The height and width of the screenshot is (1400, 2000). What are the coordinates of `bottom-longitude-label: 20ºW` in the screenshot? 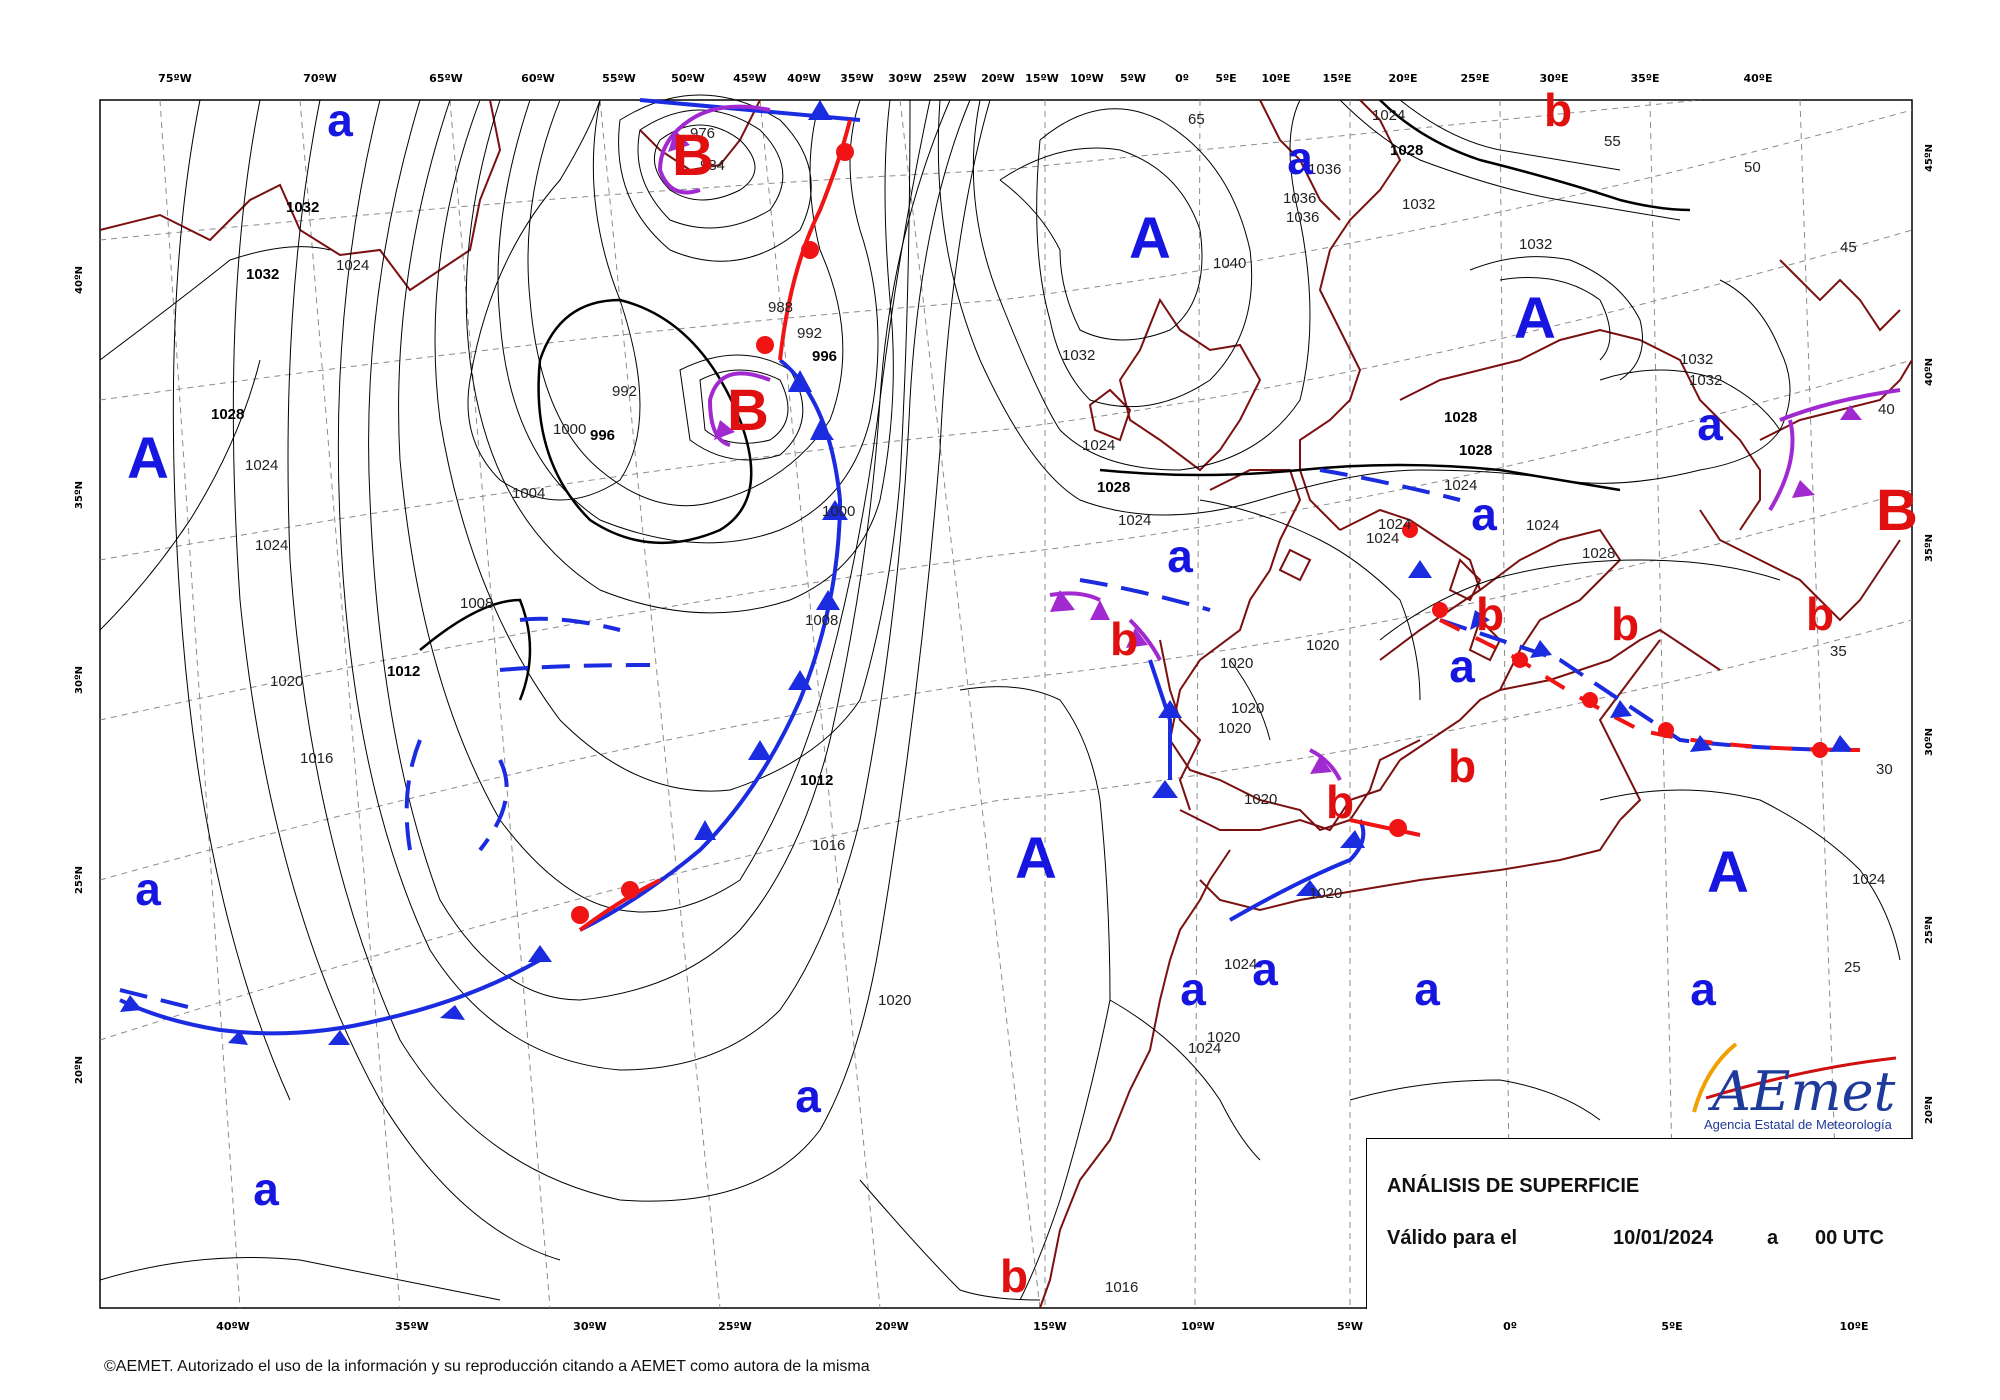 It's located at (892, 1326).